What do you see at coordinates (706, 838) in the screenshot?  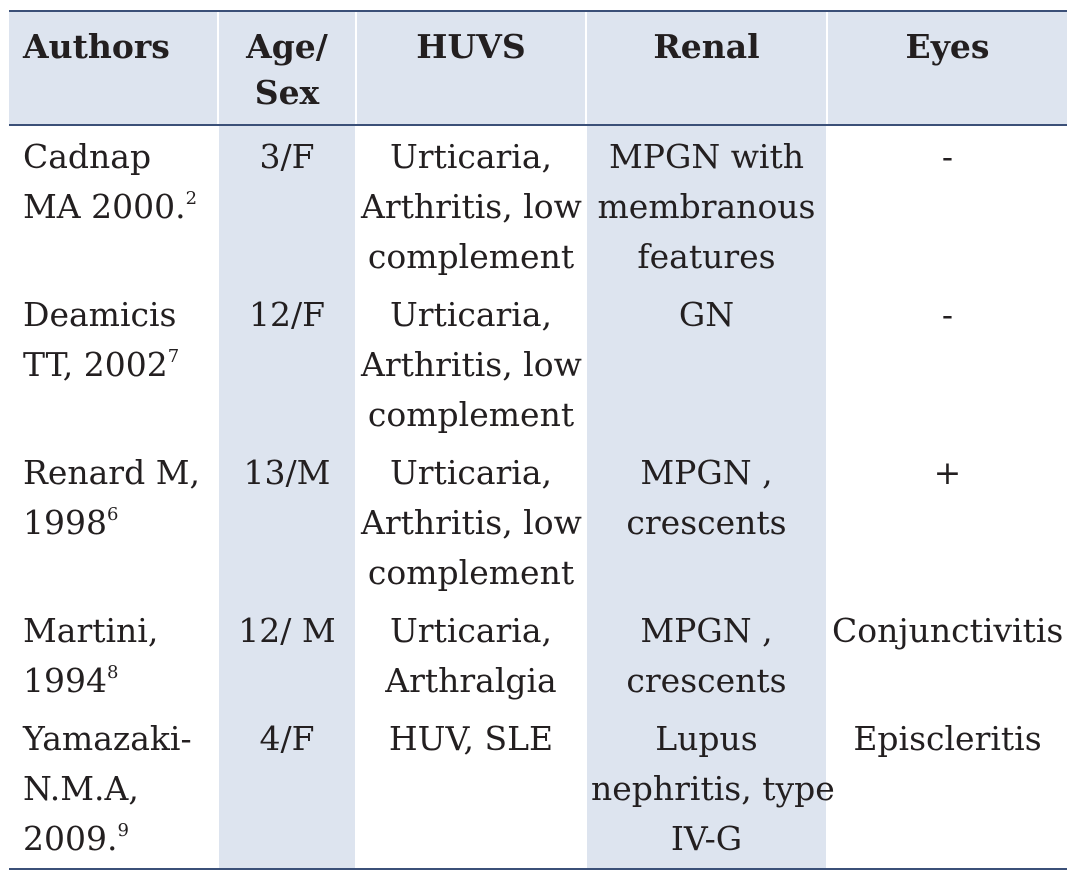 I see `renal-line: IV-G` at bounding box center [706, 838].